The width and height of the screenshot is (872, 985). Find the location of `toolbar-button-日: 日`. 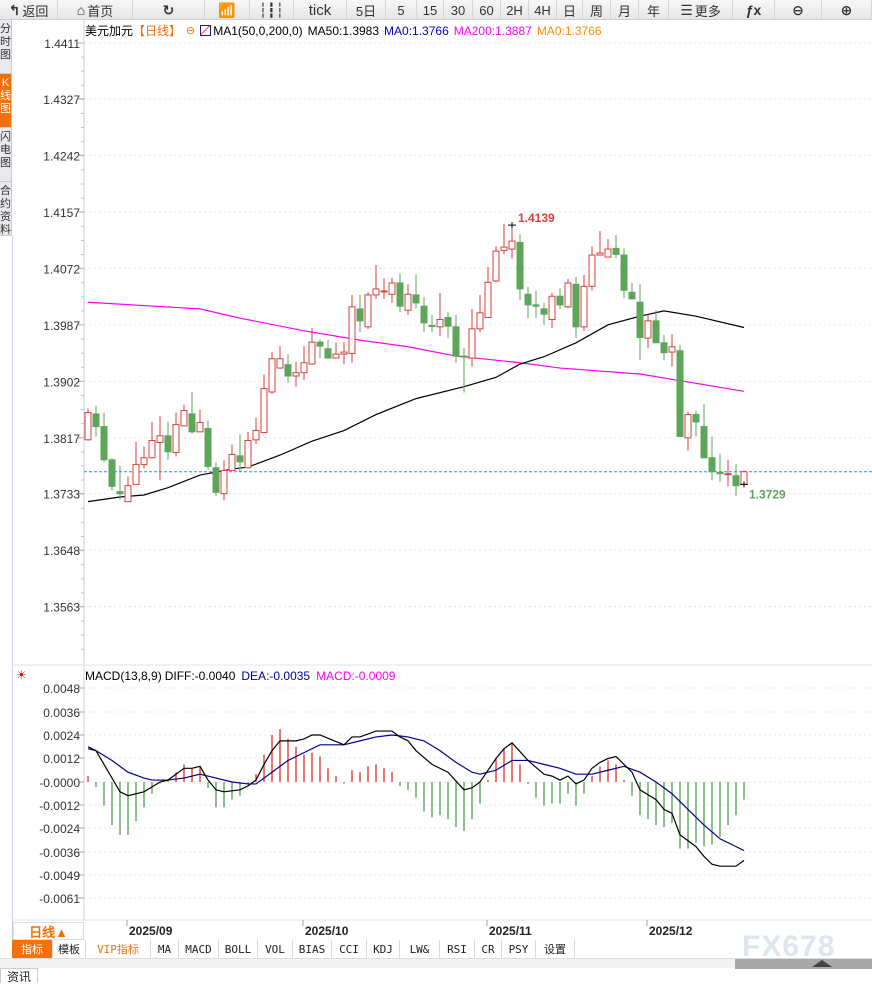

toolbar-button-日: 日 is located at coordinates (570, 10).